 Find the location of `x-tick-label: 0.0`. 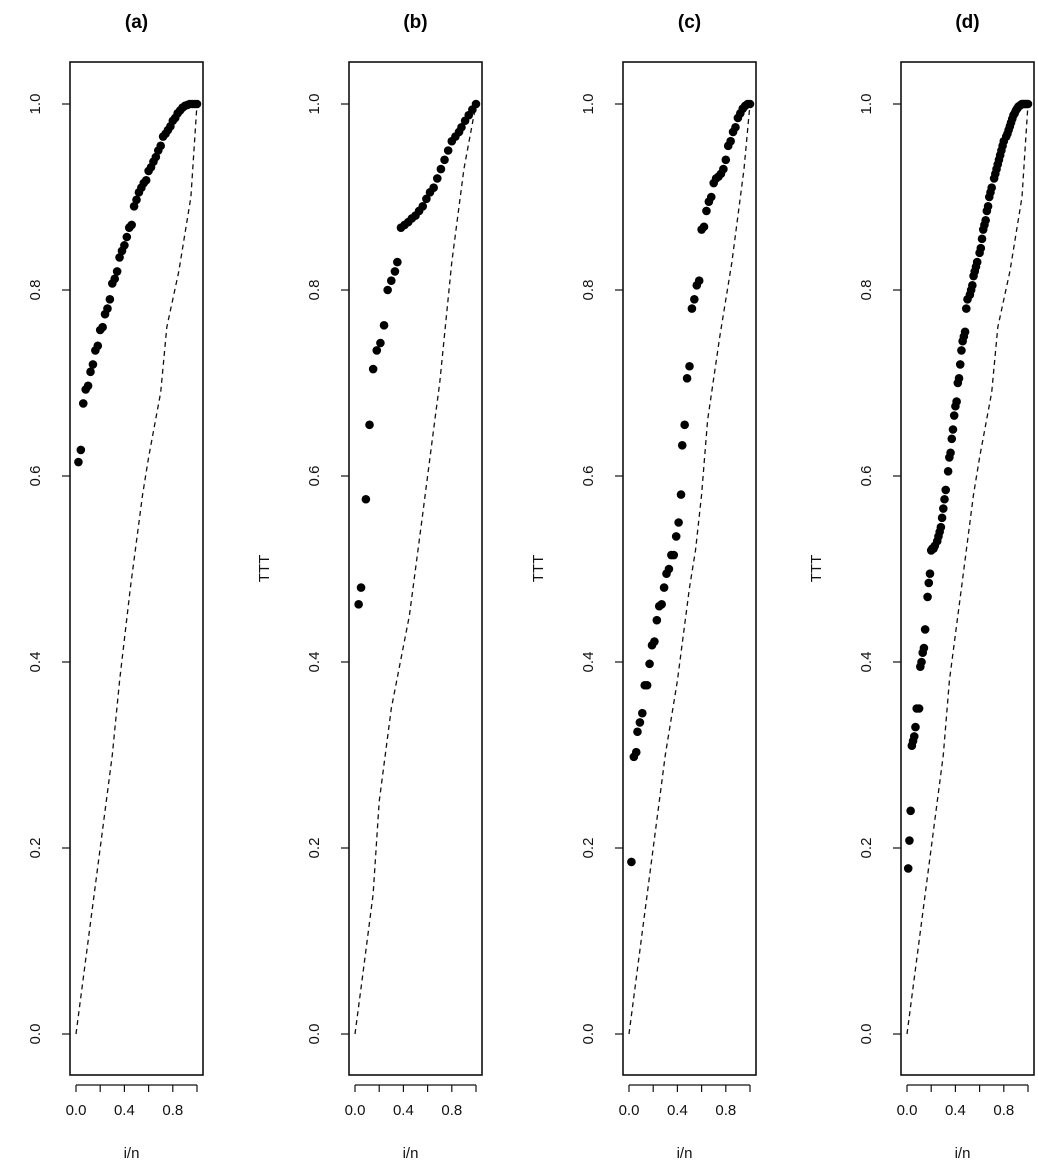

x-tick-label: 0.0 is located at coordinates (629, 1110).